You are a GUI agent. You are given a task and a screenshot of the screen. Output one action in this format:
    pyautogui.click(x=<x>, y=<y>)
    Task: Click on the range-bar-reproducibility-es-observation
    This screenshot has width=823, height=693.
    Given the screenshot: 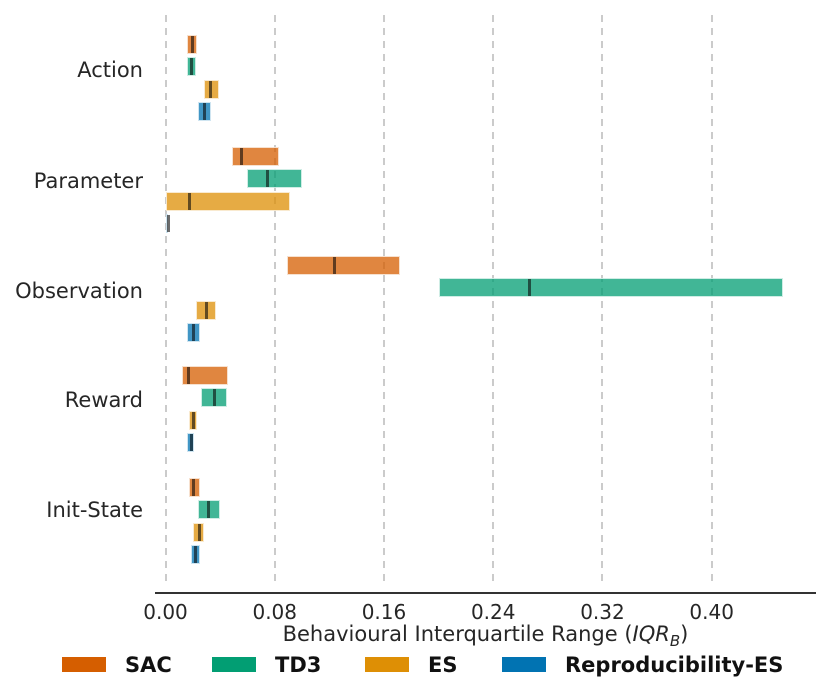 What is the action you would take?
    pyautogui.click(x=193, y=332)
    